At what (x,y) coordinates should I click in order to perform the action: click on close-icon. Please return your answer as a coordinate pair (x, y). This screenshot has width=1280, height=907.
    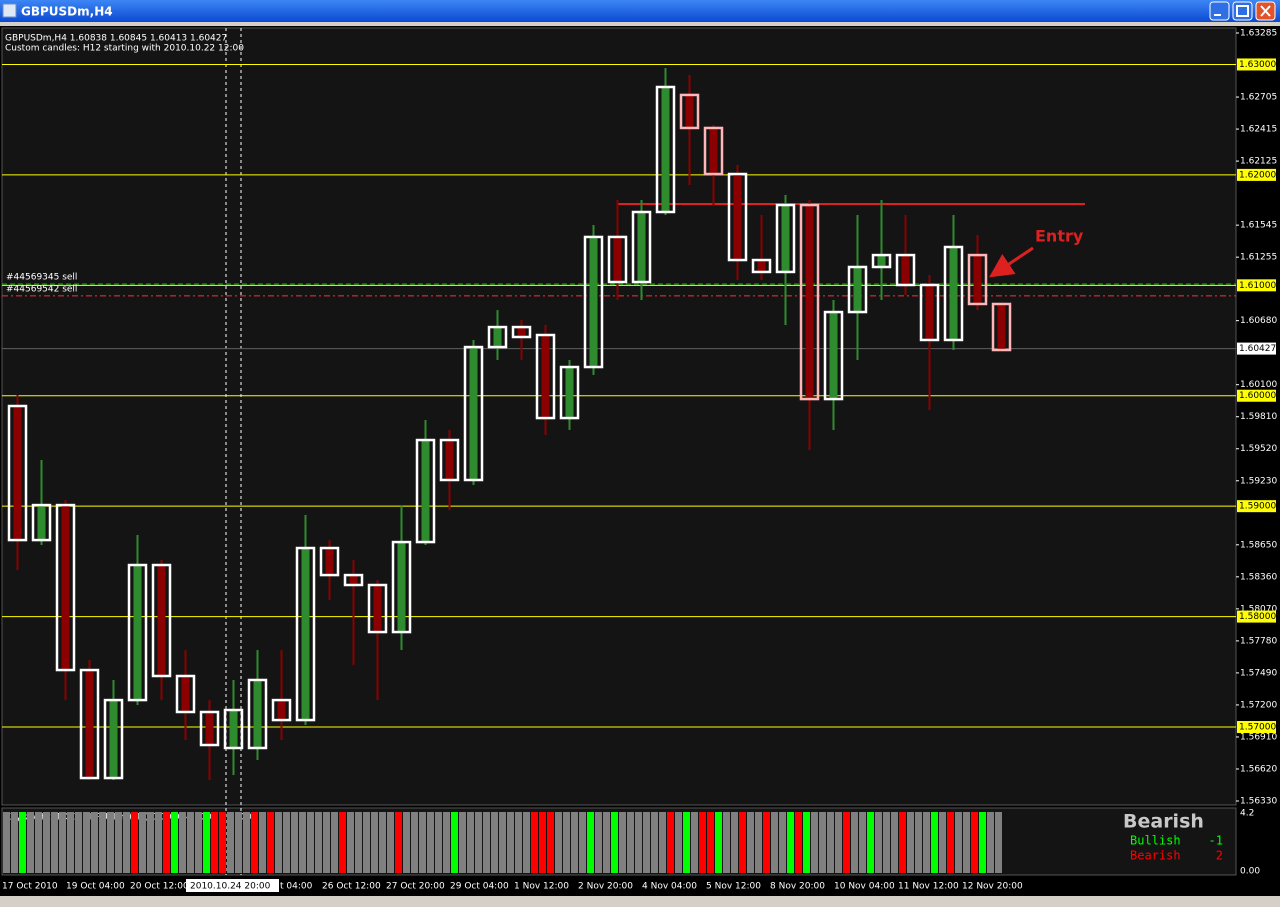
    Looking at the image, I should click on (1265, 11).